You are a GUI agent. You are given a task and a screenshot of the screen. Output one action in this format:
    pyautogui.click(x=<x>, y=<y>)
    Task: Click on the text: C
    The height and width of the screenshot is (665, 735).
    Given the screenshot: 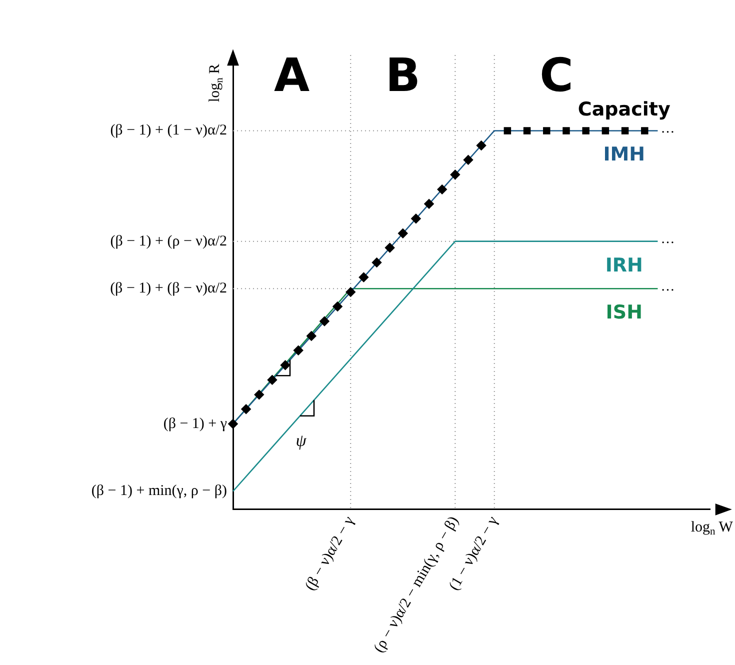 What is the action you would take?
    pyautogui.click(x=557, y=75)
    